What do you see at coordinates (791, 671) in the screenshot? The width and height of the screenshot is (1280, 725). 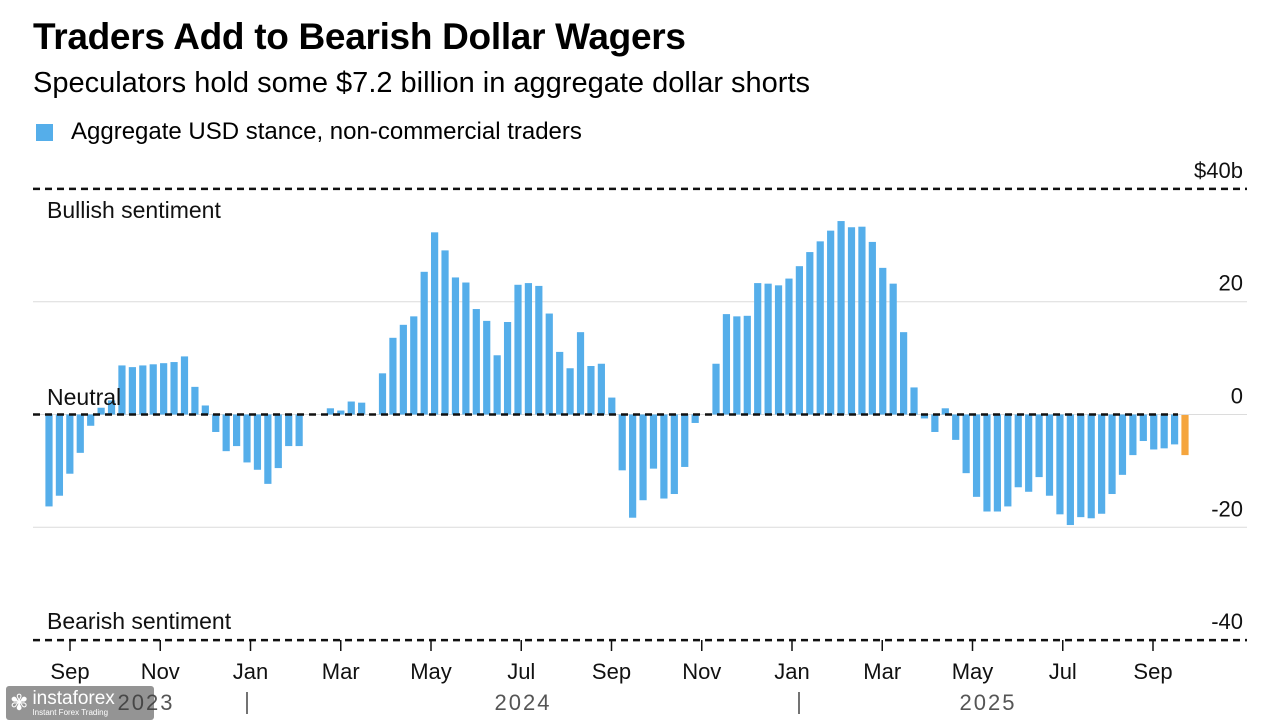 I see `x-tick-label: Jan` at bounding box center [791, 671].